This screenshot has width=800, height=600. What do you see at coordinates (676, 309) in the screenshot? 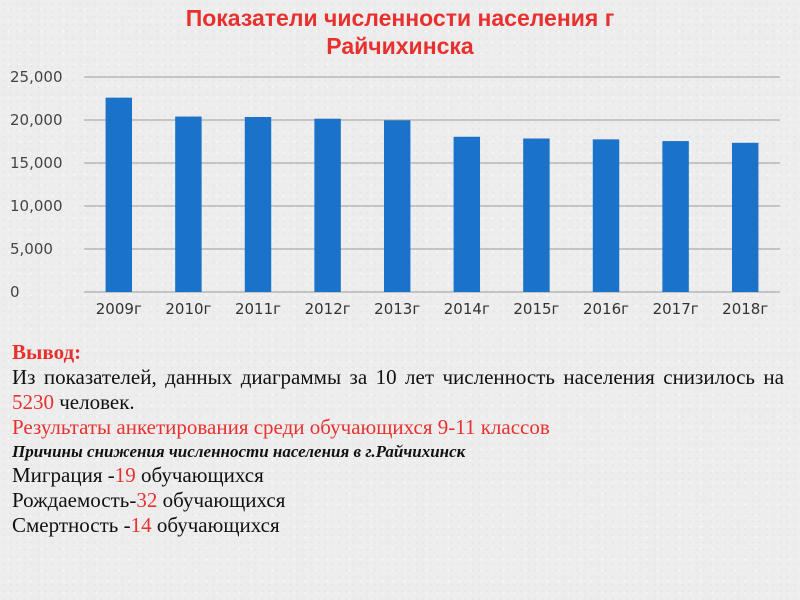
I see `x-tick-label: 2017г` at bounding box center [676, 309].